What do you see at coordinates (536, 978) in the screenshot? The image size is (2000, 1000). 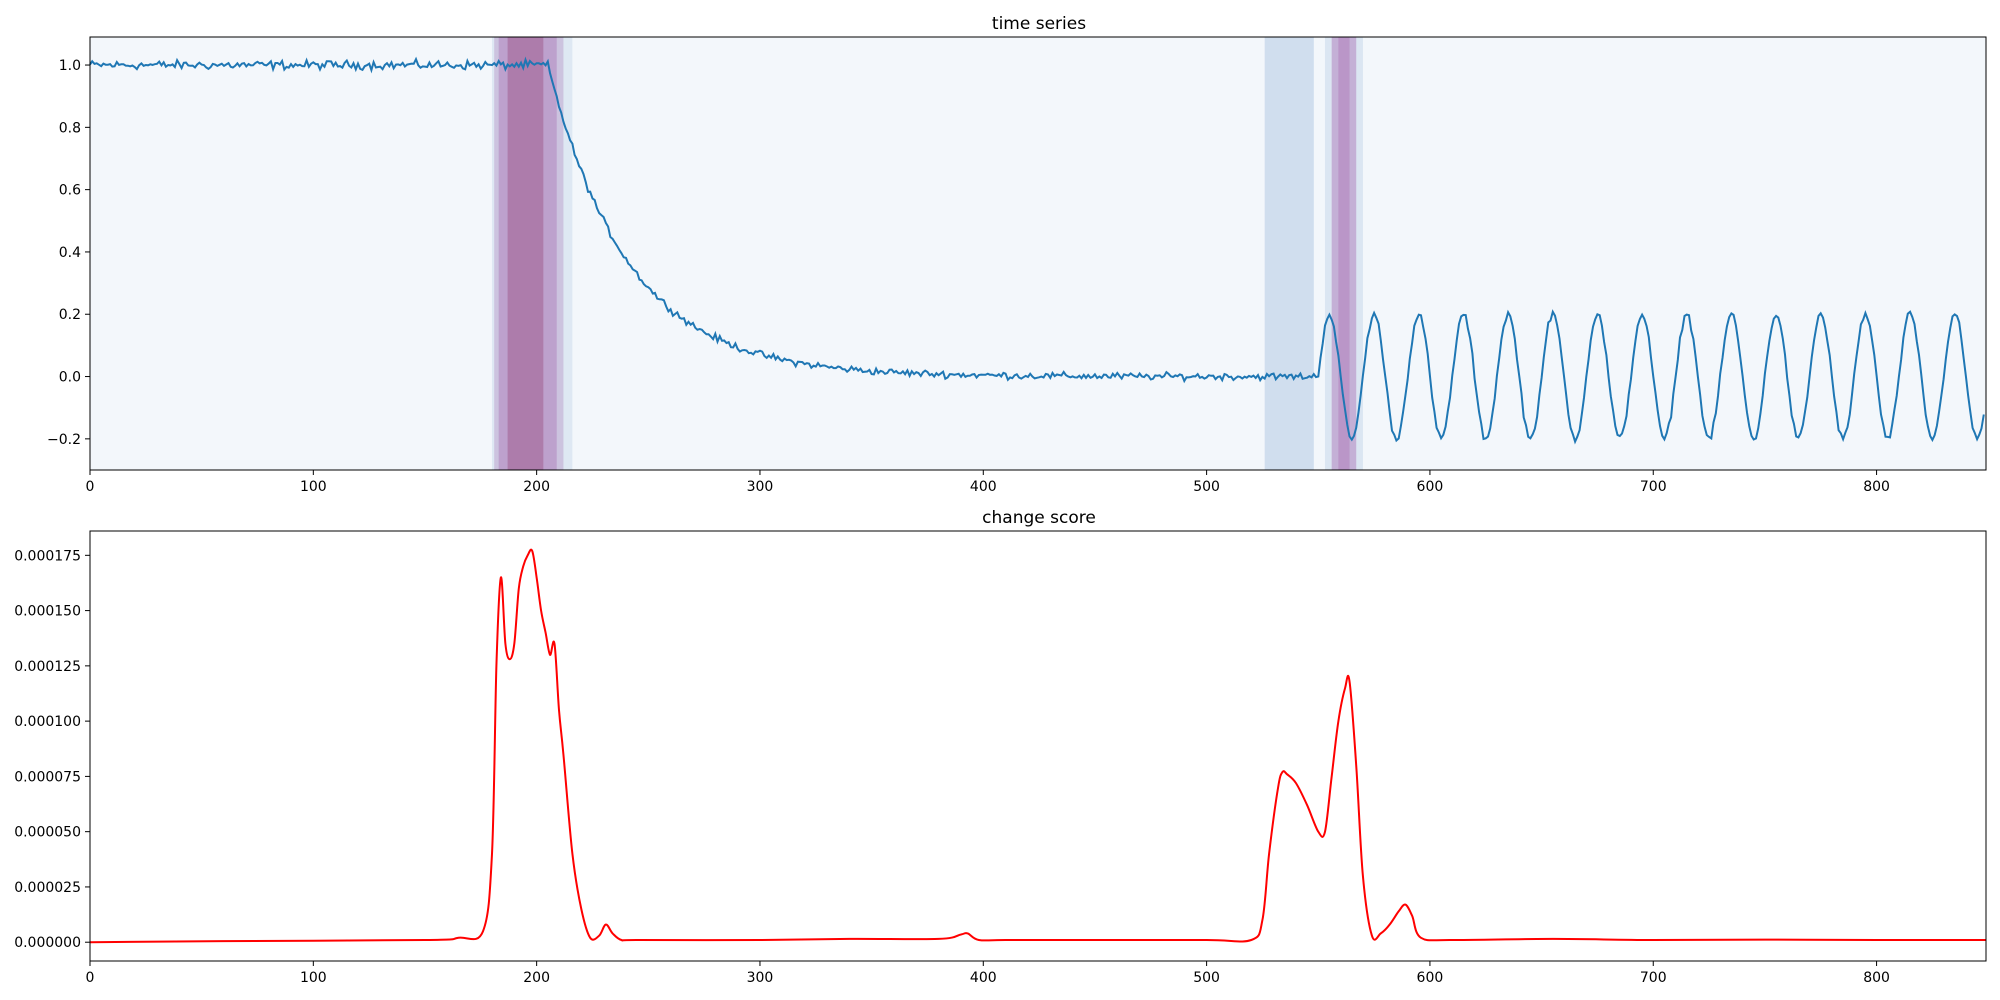 I see `change-score-x-tick-label: 200` at bounding box center [536, 978].